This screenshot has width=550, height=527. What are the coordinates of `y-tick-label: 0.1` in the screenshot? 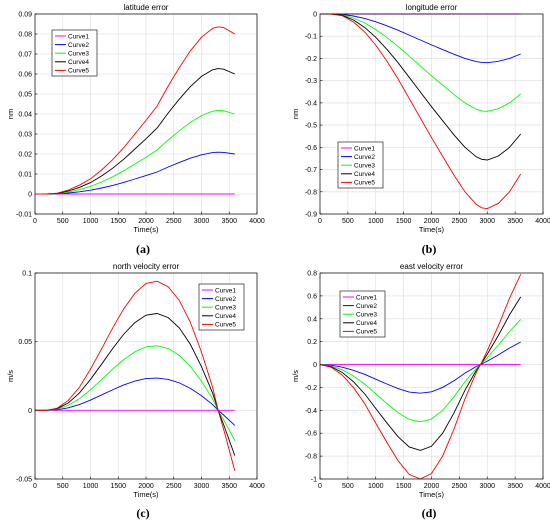 It's located at (27, 274).